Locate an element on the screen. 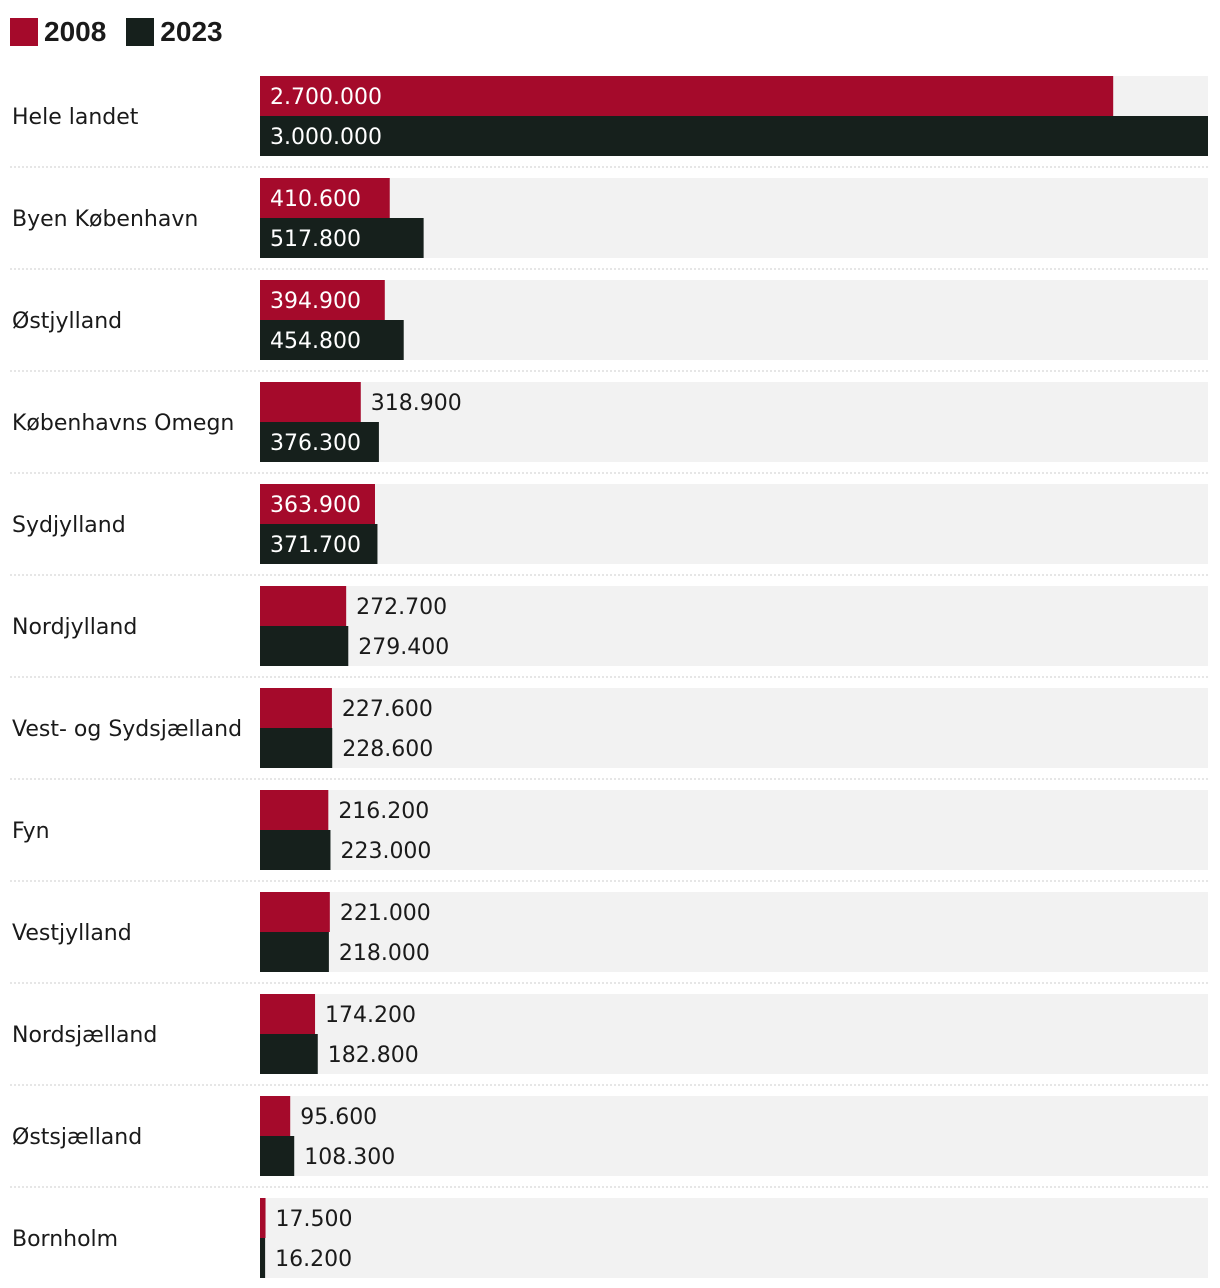  value-label-2008-fyn: 216.200 is located at coordinates (383, 811).